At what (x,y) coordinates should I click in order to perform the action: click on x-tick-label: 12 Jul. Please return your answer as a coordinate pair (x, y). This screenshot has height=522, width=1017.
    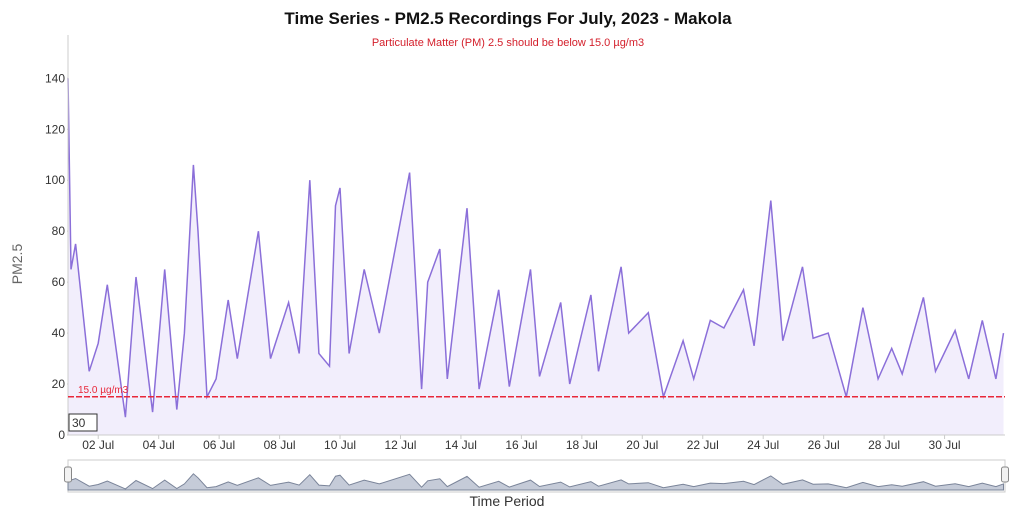
    Looking at the image, I should click on (400, 445).